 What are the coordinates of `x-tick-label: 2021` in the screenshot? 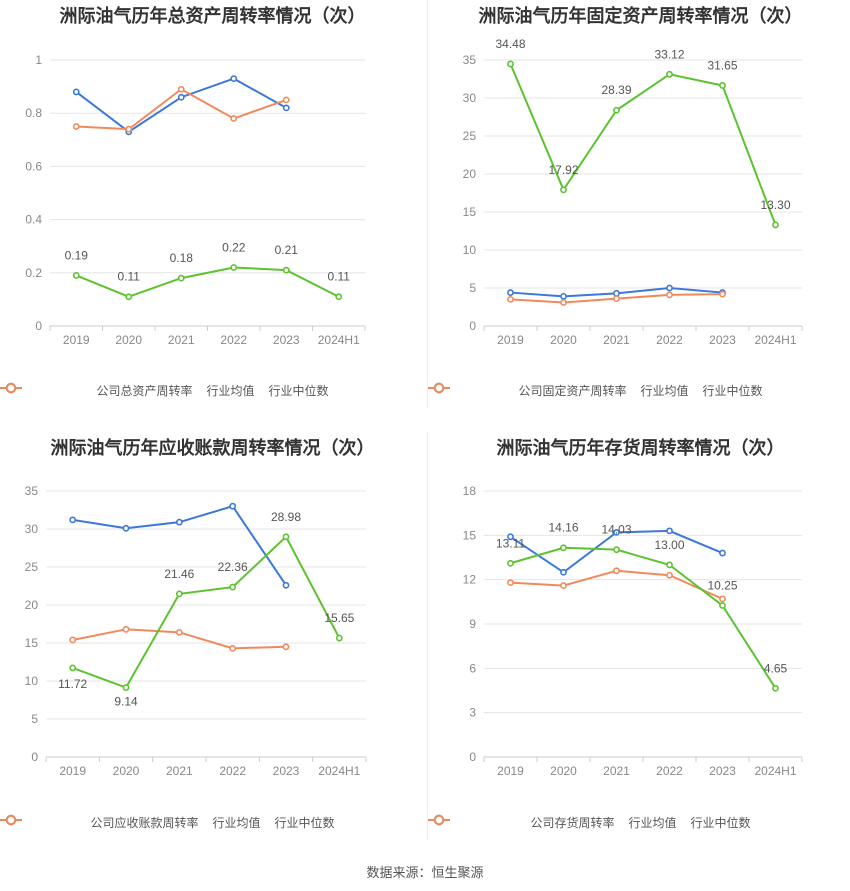 It's located at (616, 340).